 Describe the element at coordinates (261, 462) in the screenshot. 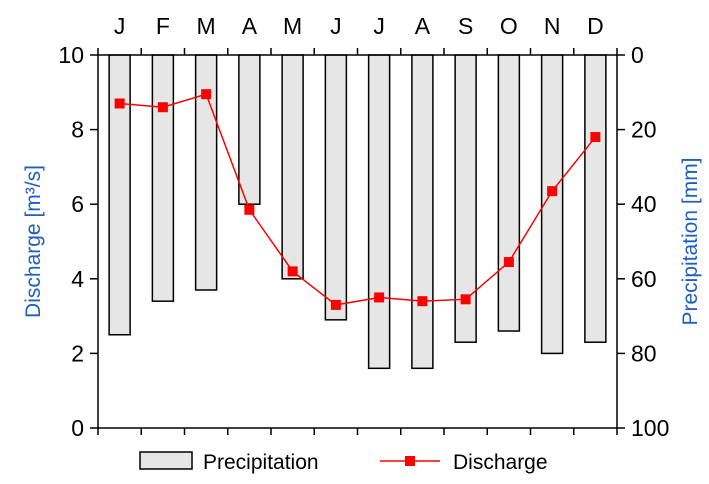

I see `legend-label-precipitation: Precipitation` at that location.